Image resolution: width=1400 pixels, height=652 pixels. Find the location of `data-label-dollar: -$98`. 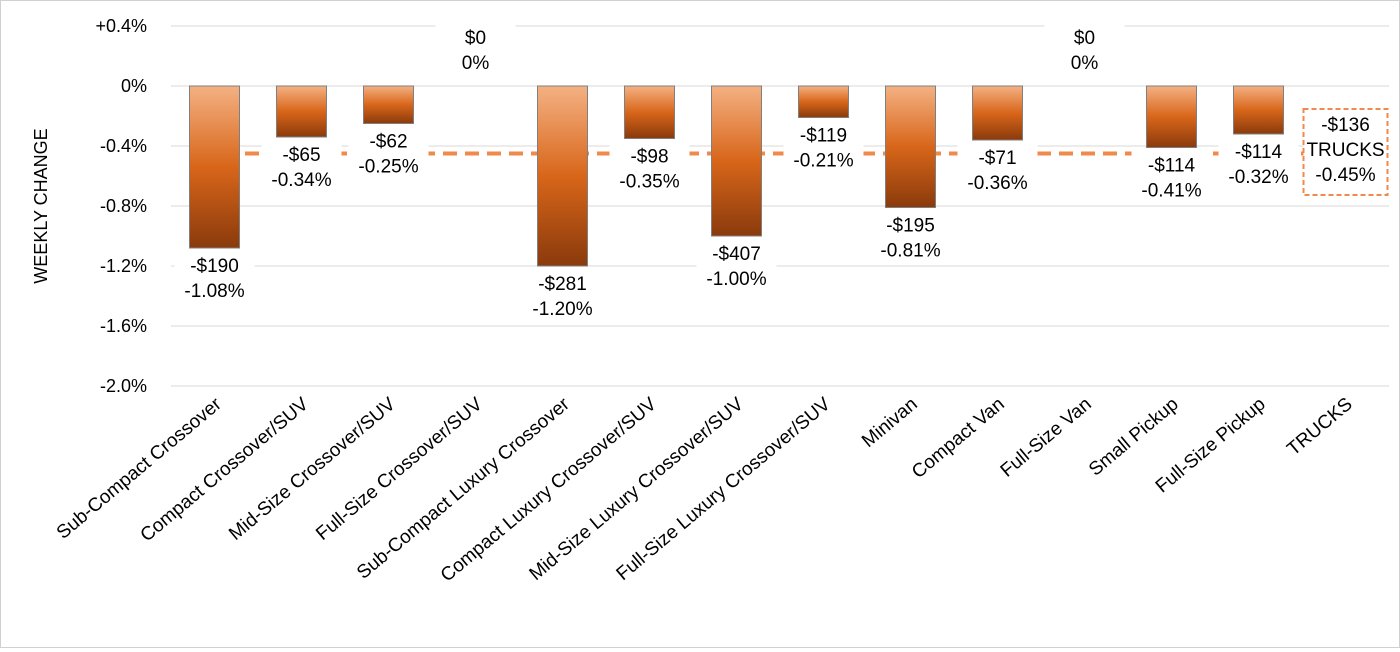

data-label-dollar: -$98 is located at coordinates (649, 157).